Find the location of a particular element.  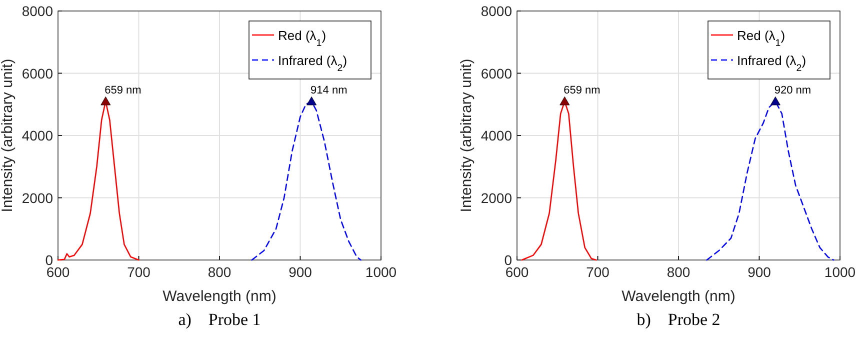

text: a) Probe 1 is located at coordinates (219, 319).